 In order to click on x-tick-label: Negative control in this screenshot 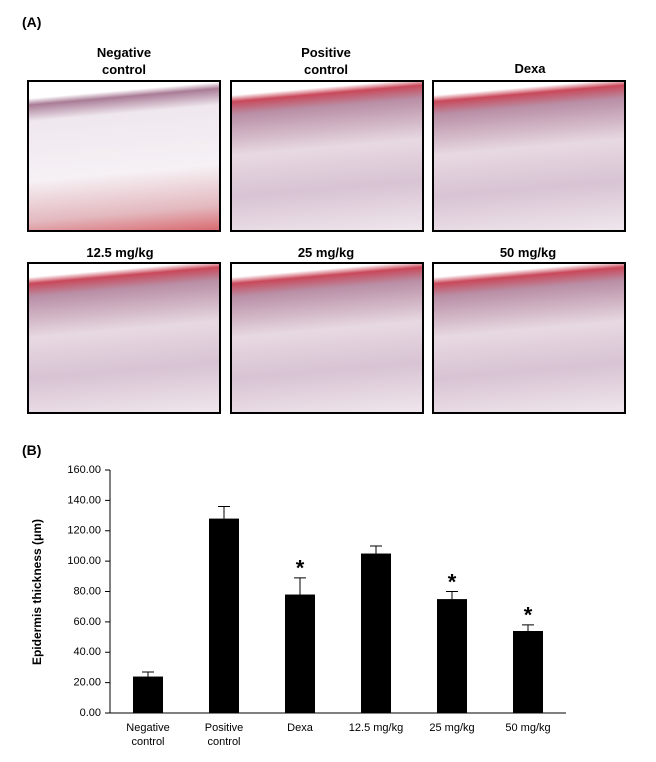, I will do `click(148, 735)`.